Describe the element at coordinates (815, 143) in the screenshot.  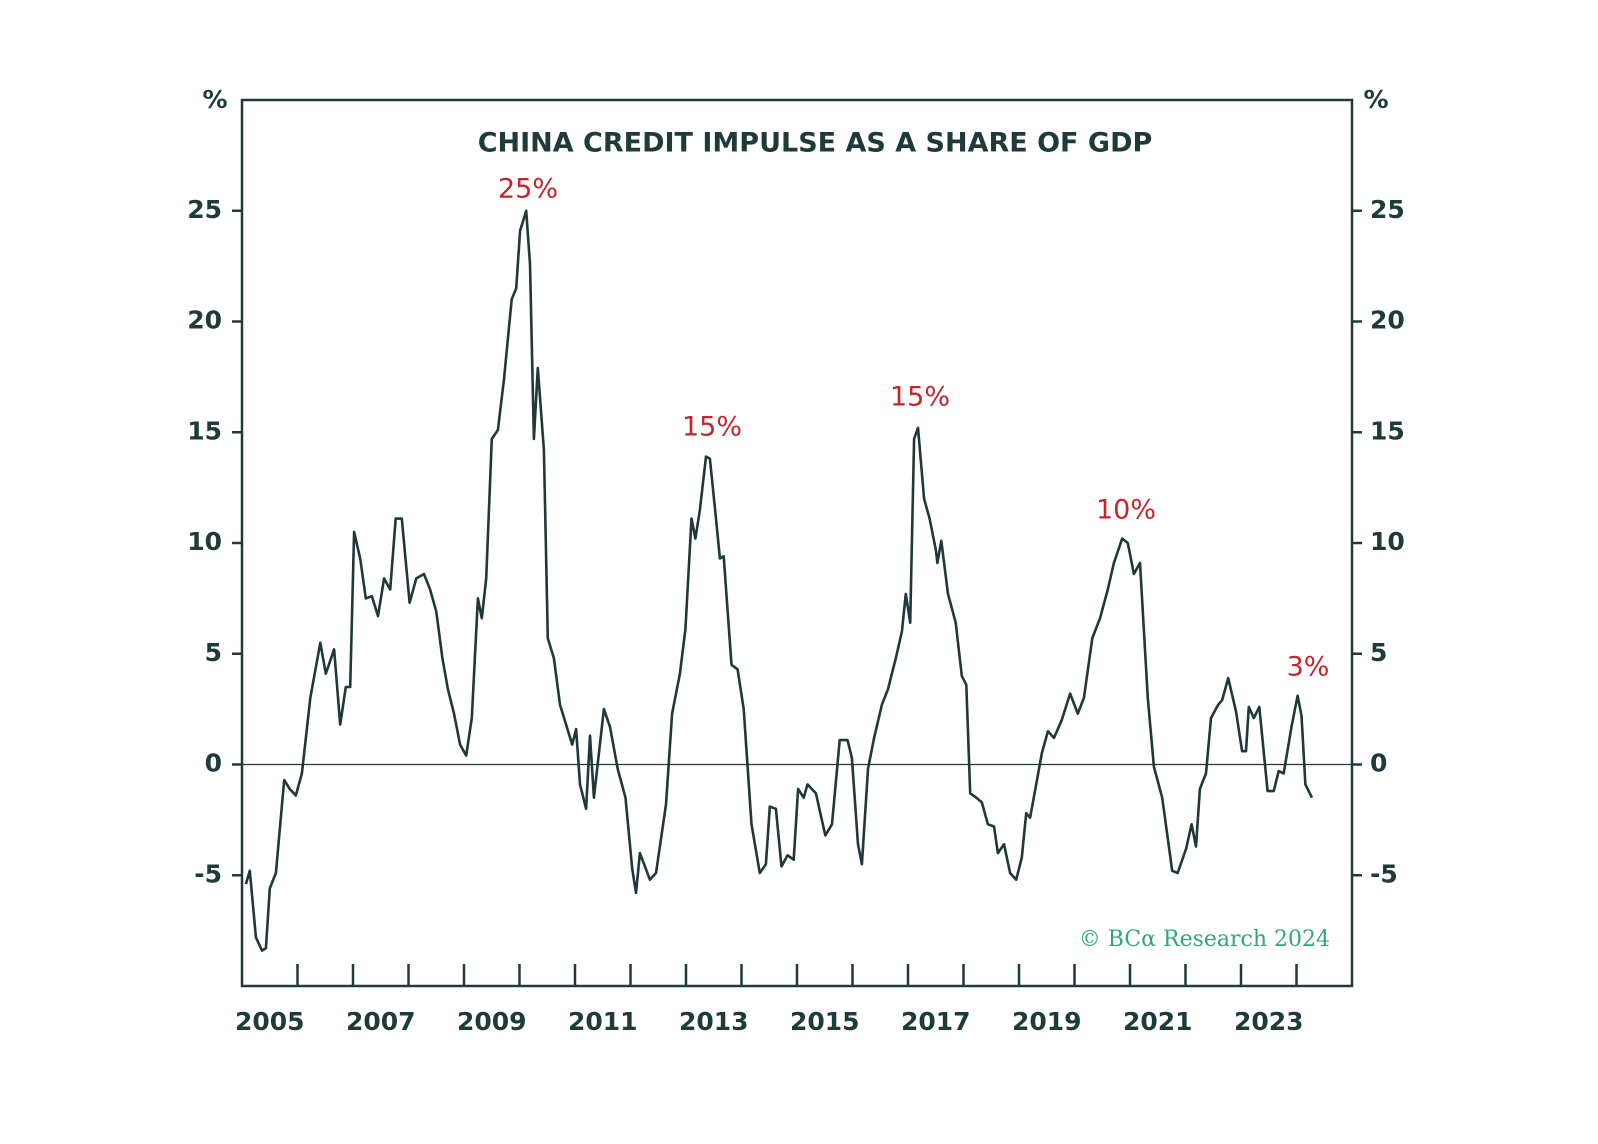
I see `chart-title: CHINA CREDIT IMPULSE AS A SHARE OF GDP` at that location.